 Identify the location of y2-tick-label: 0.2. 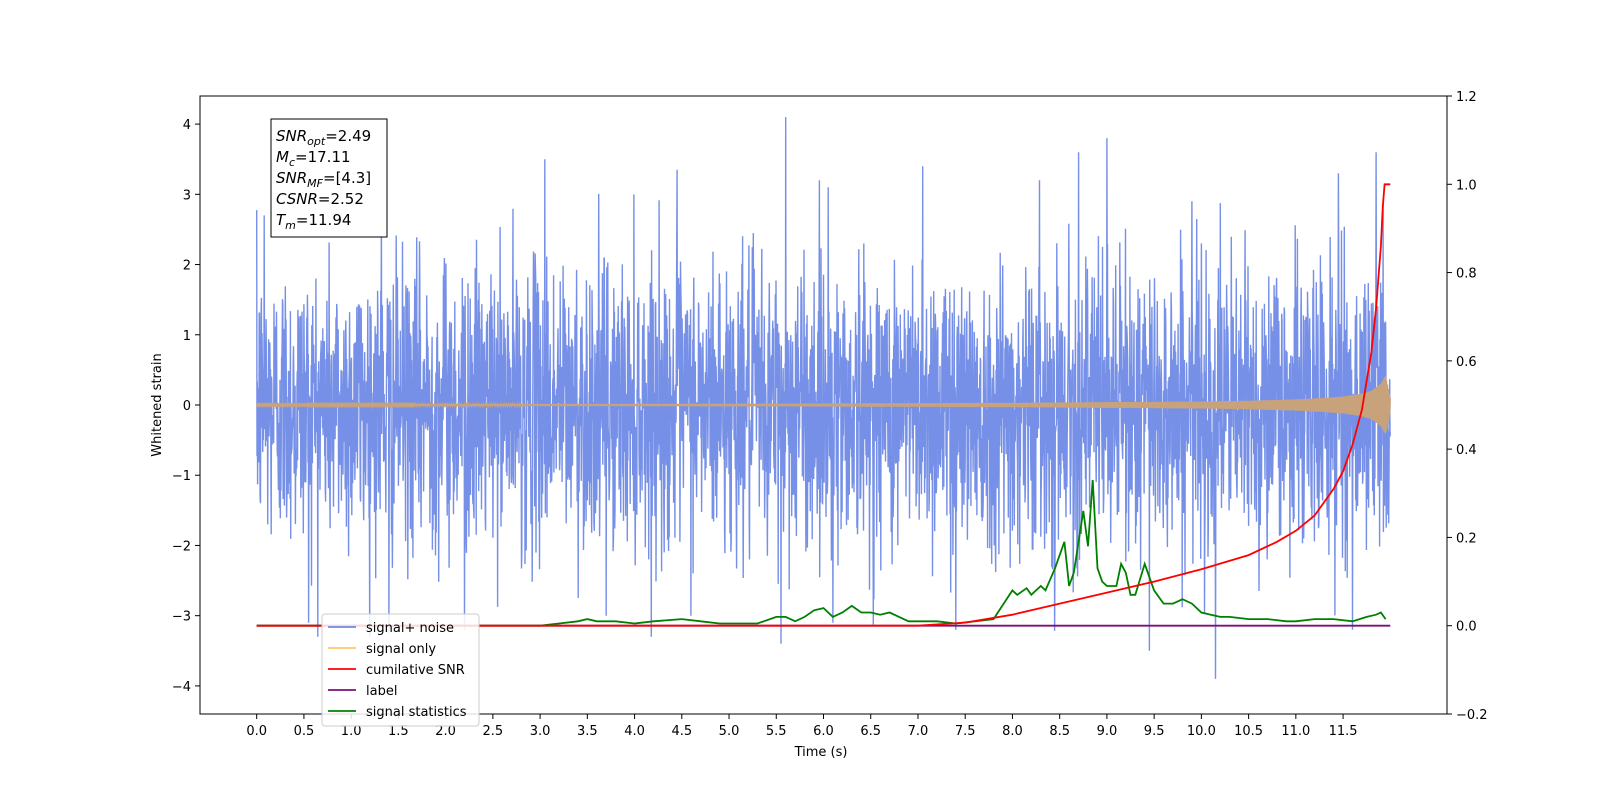
(1466, 538).